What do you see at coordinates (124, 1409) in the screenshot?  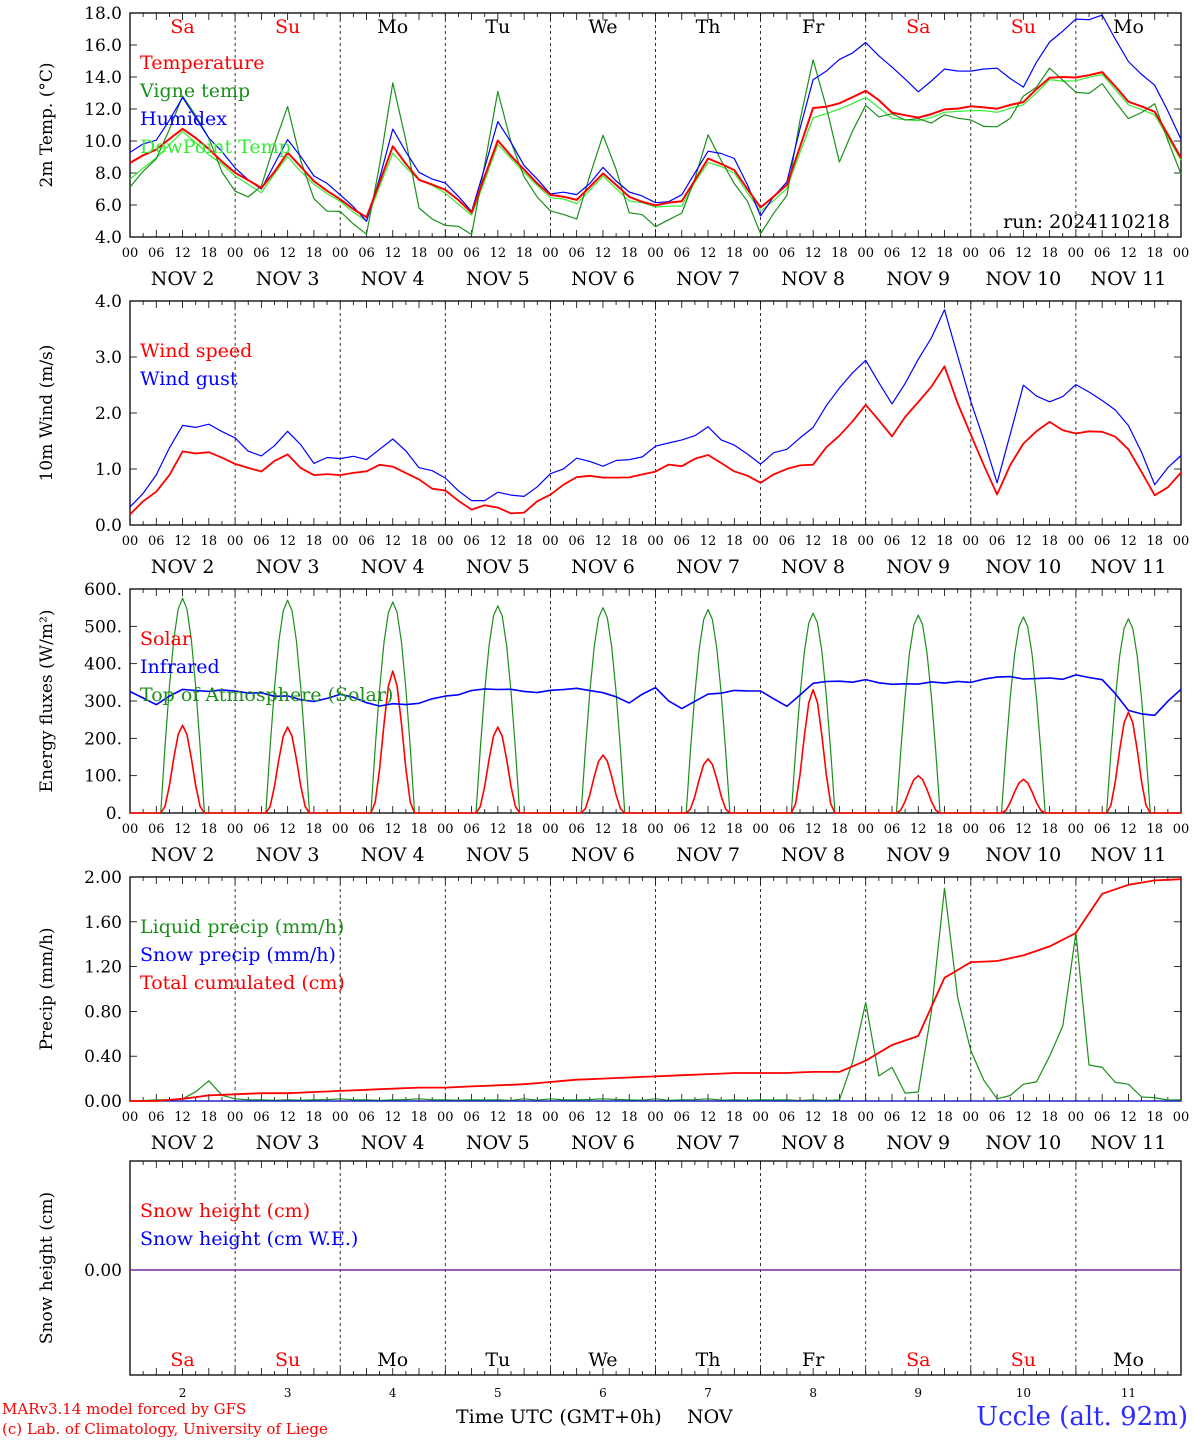 I see `model-credit: MARv3.14 model forced by GFS` at bounding box center [124, 1409].